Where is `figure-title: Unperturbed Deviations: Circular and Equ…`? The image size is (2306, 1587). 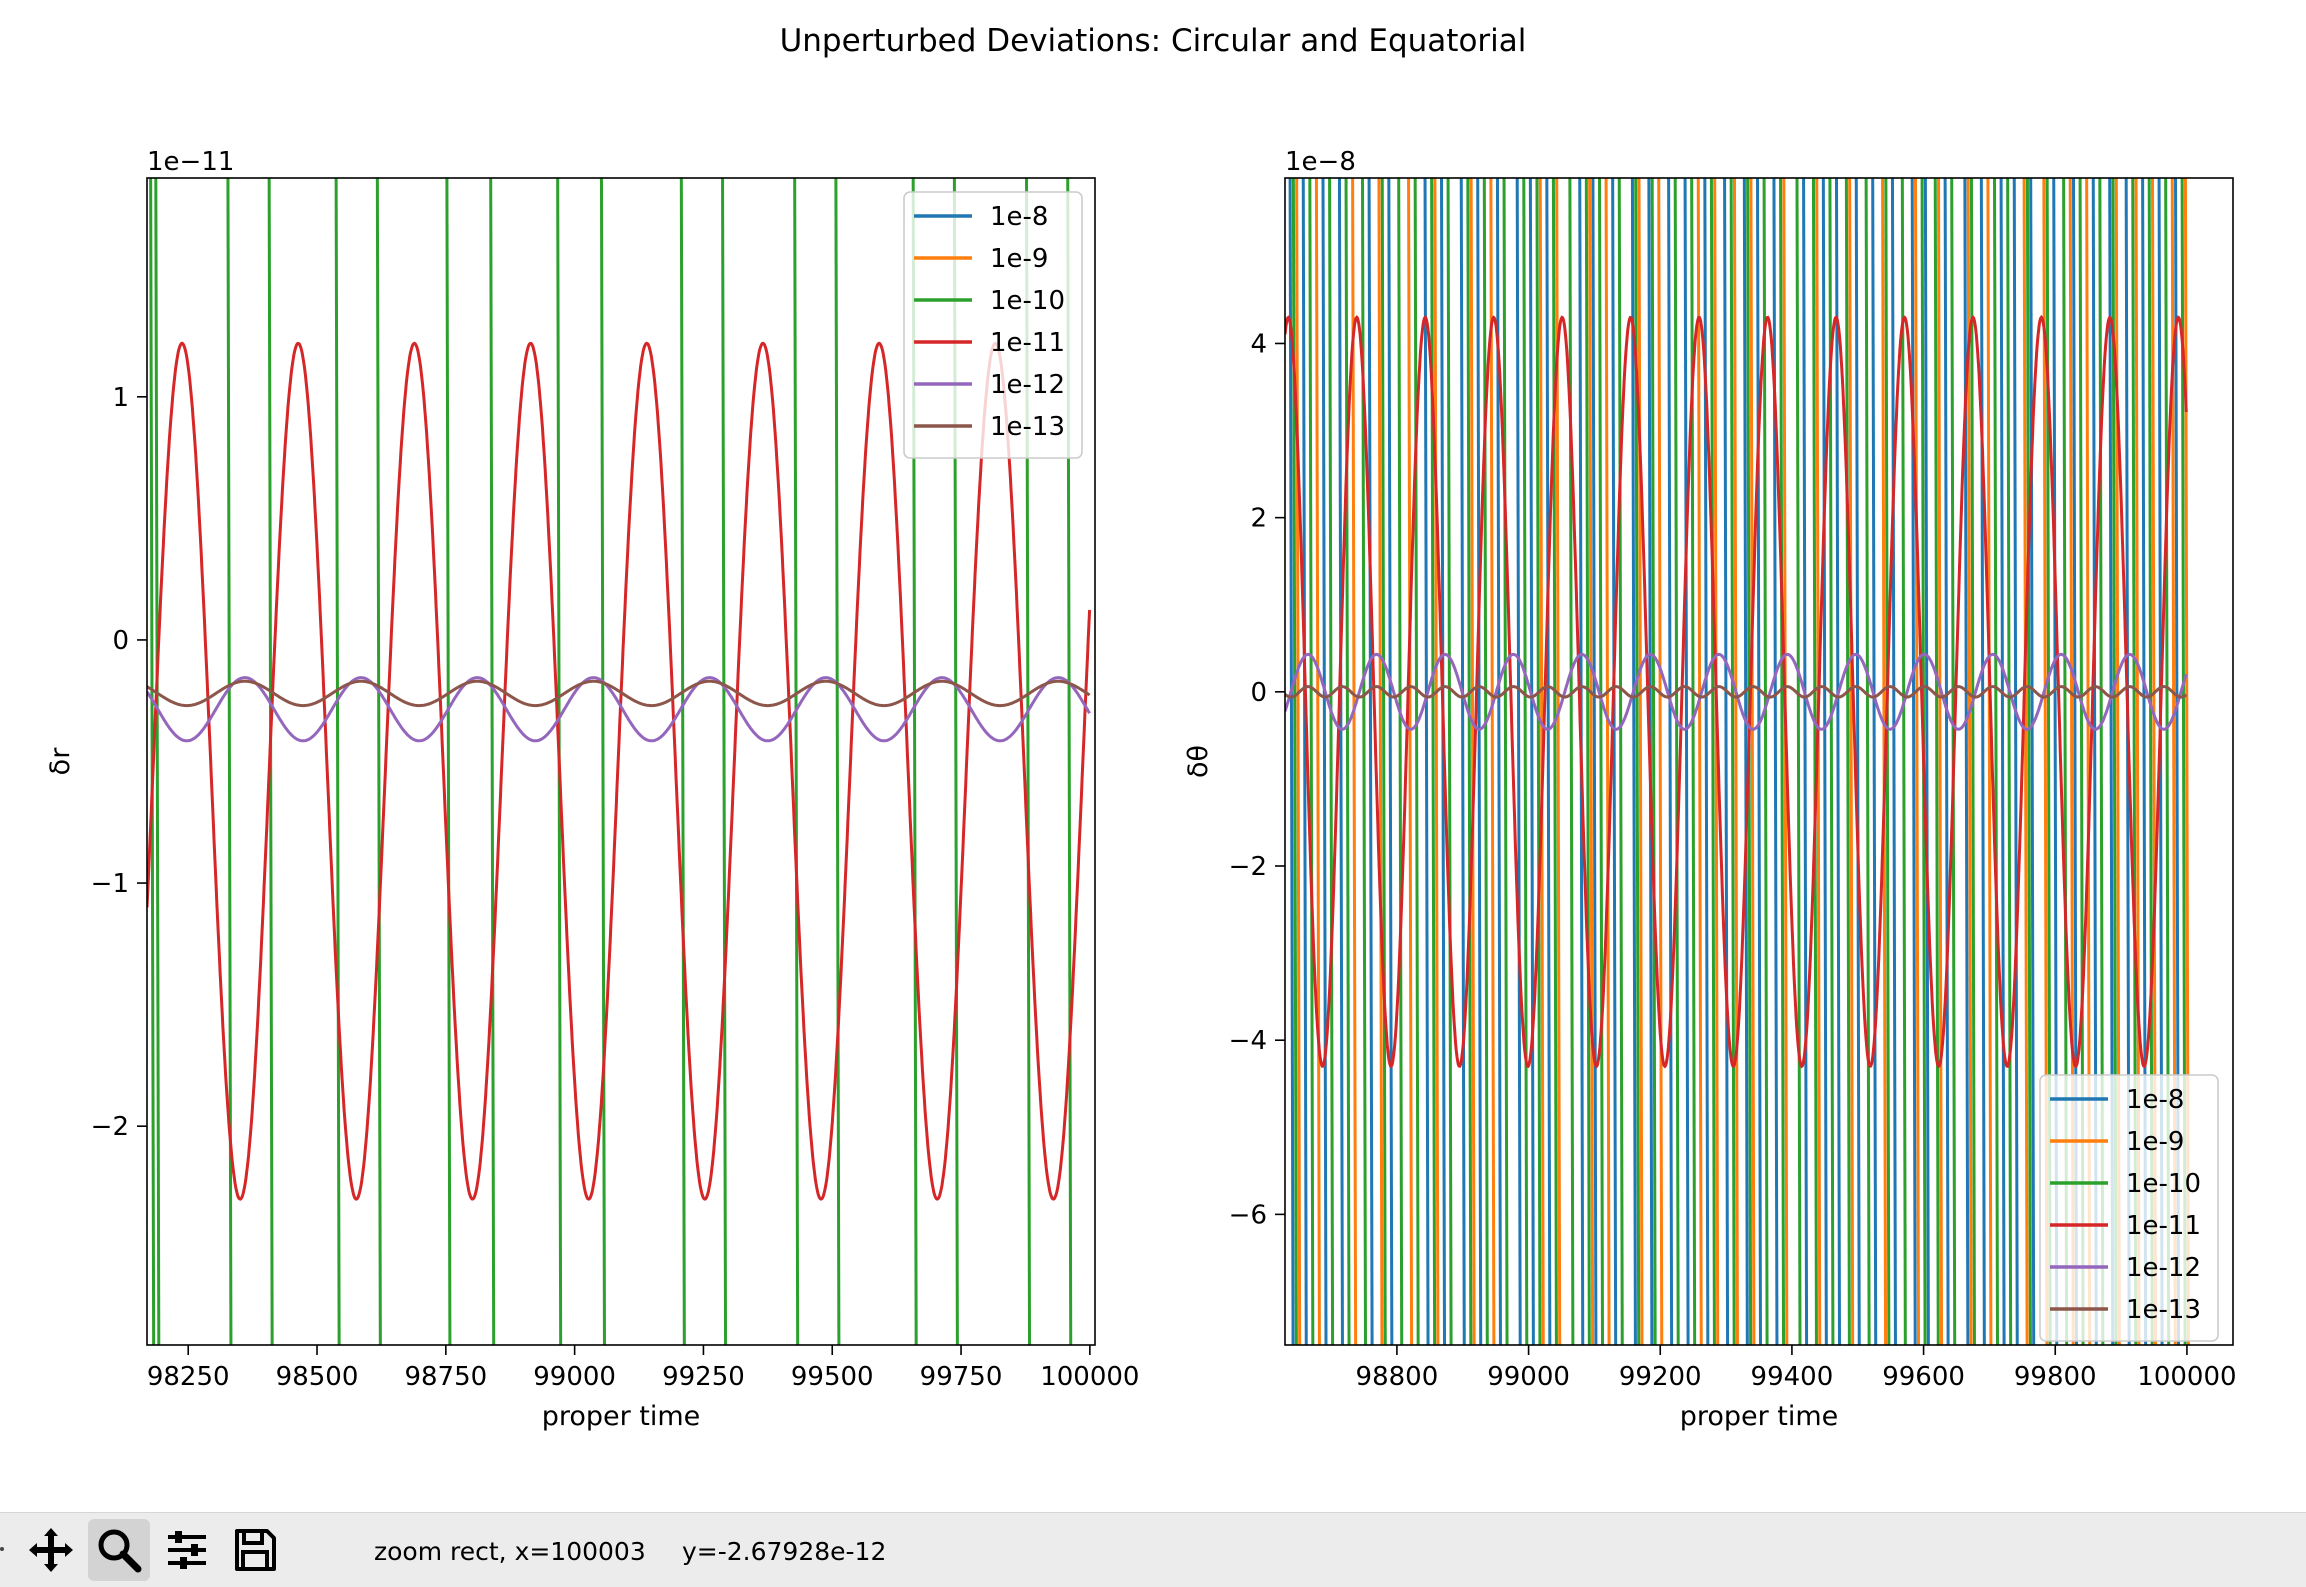
figure-title: Unperturbed Deviations: Circular and Equ… is located at coordinates (1153, 41).